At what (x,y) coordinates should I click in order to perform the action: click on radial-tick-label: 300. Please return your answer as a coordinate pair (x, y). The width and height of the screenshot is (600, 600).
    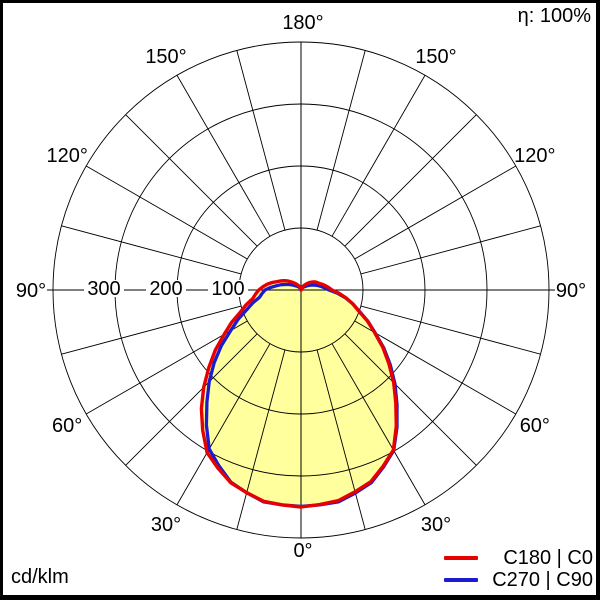
    Looking at the image, I should click on (103, 289).